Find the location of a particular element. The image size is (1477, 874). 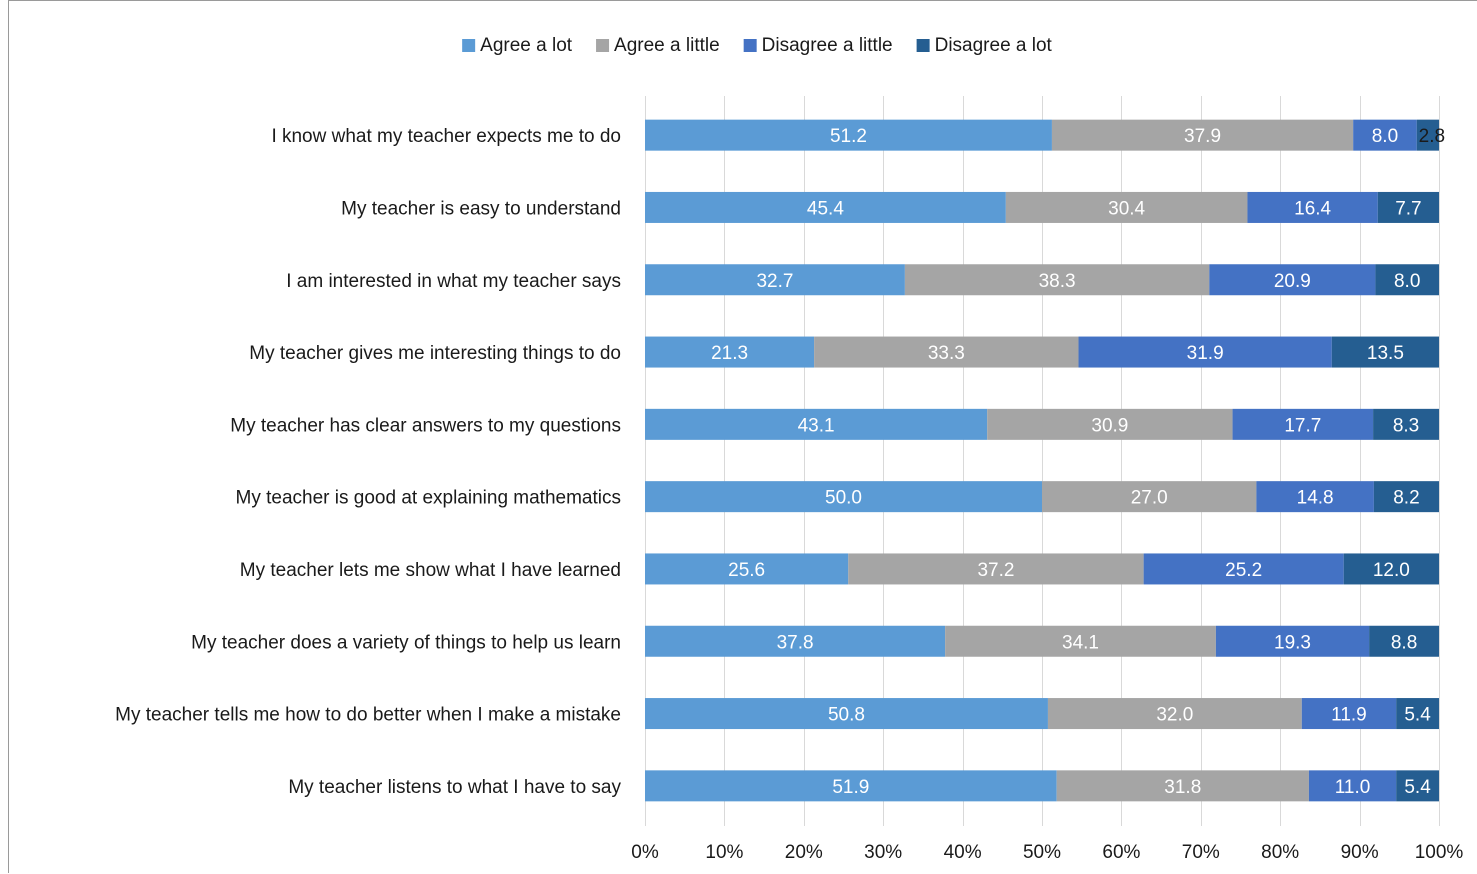

legend-label-4: Disagree a lot is located at coordinates (994, 45).